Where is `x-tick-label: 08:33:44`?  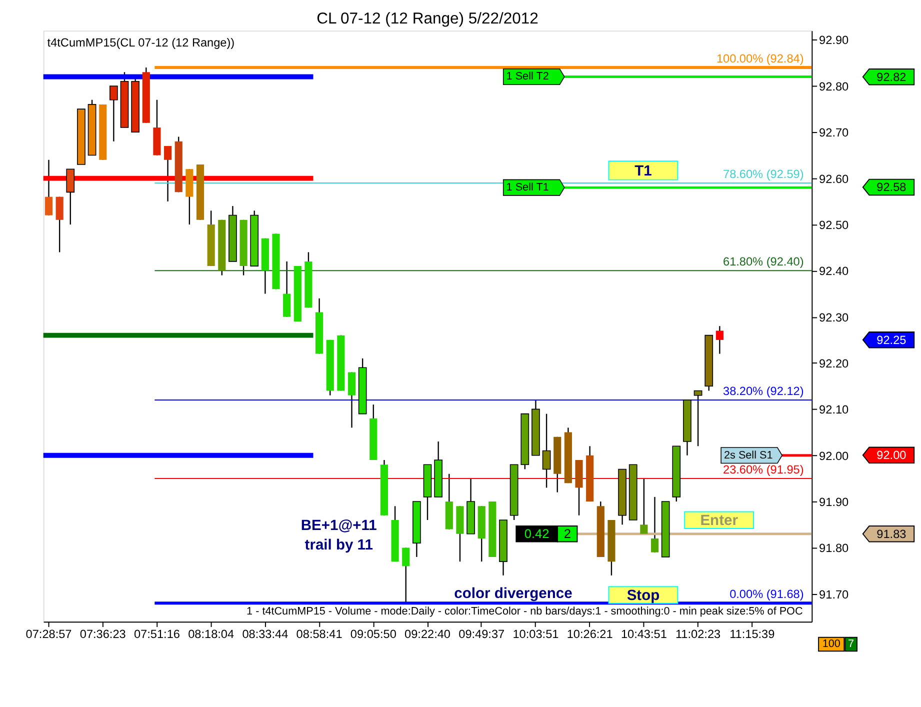
x-tick-label: 08:33:44 is located at coordinates (265, 633).